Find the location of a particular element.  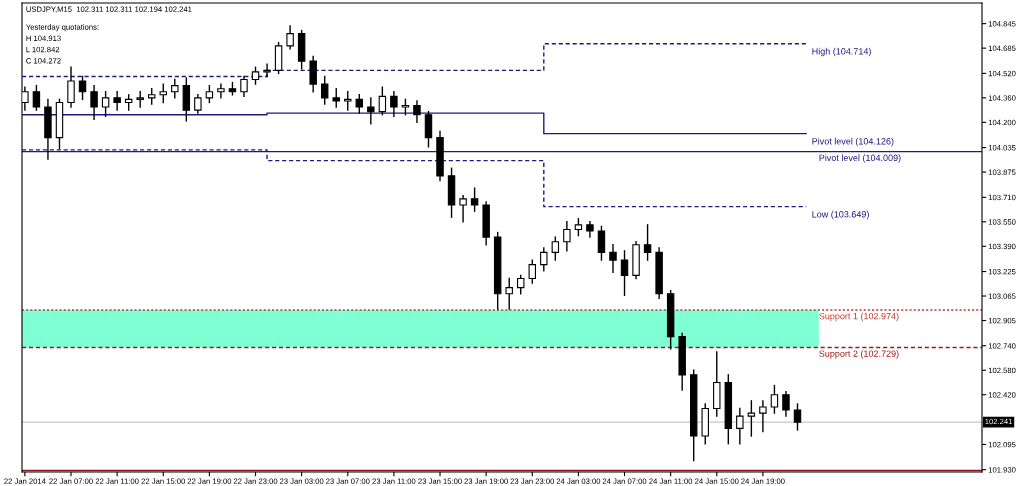

ref-line-label: Pivot level (104.009) is located at coordinates (860, 158).